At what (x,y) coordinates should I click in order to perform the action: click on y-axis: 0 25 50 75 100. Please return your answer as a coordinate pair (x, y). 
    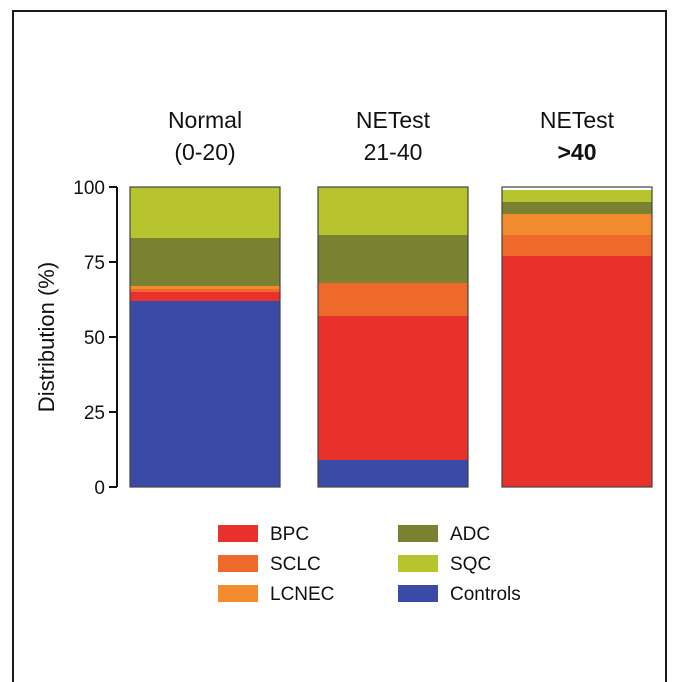
    Looking at the image, I should click on (95, 338).